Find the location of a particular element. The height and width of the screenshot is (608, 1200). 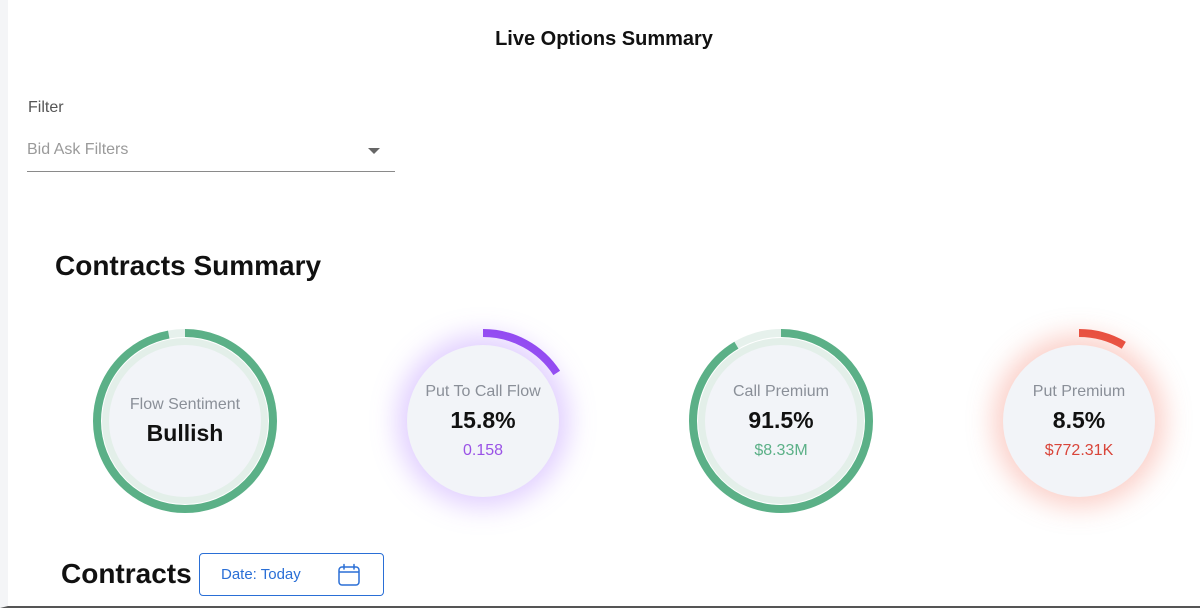

gauge-center: Call Premium 91.5% $8.33M is located at coordinates (781, 421).